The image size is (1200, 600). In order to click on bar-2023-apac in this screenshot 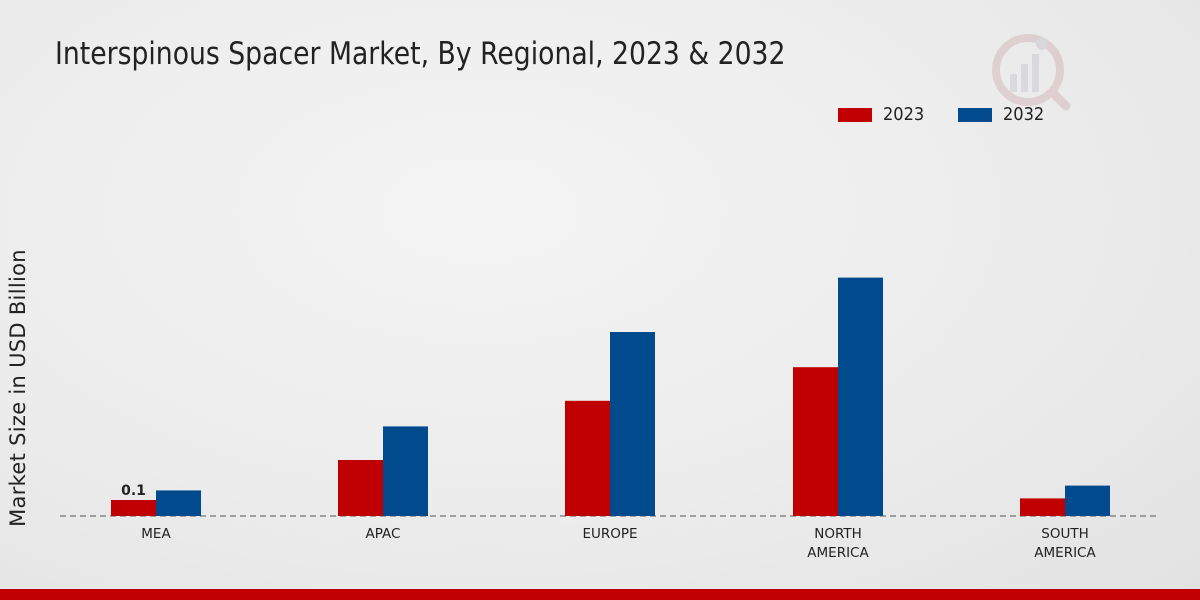, I will do `click(360, 488)`.